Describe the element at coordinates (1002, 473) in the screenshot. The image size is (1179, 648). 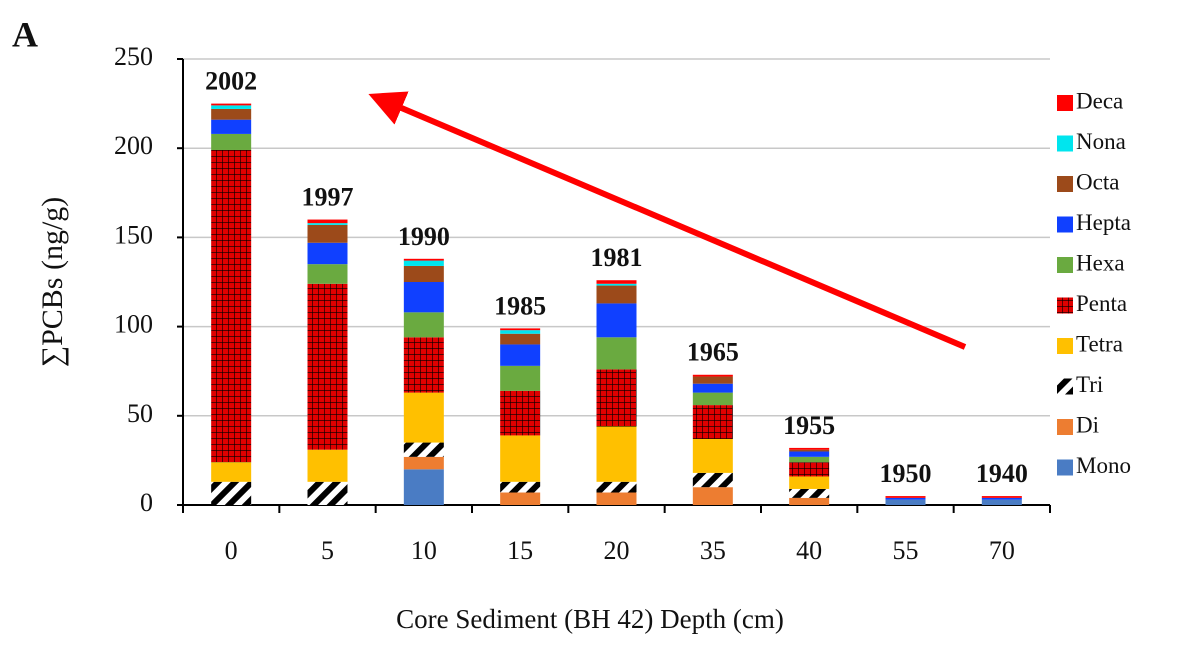
I see `bar-label: 1940` at that location.